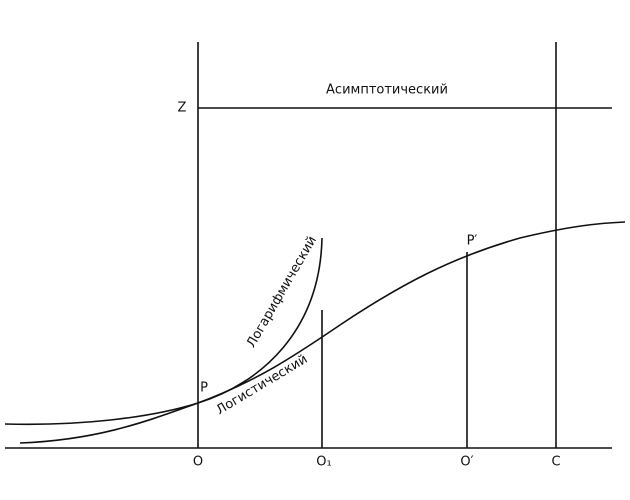 The height and width of the screenshot is (500, 630). What do you see at coordinates (387, 90) in the screenshot?
I see `asymptote-label: Асимптотический` at bounding box center [387, 90].